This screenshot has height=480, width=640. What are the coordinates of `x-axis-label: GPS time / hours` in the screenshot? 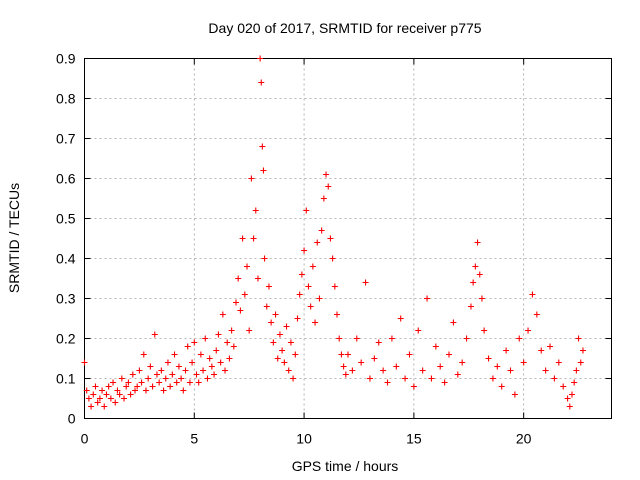 It's located at (345, 466).